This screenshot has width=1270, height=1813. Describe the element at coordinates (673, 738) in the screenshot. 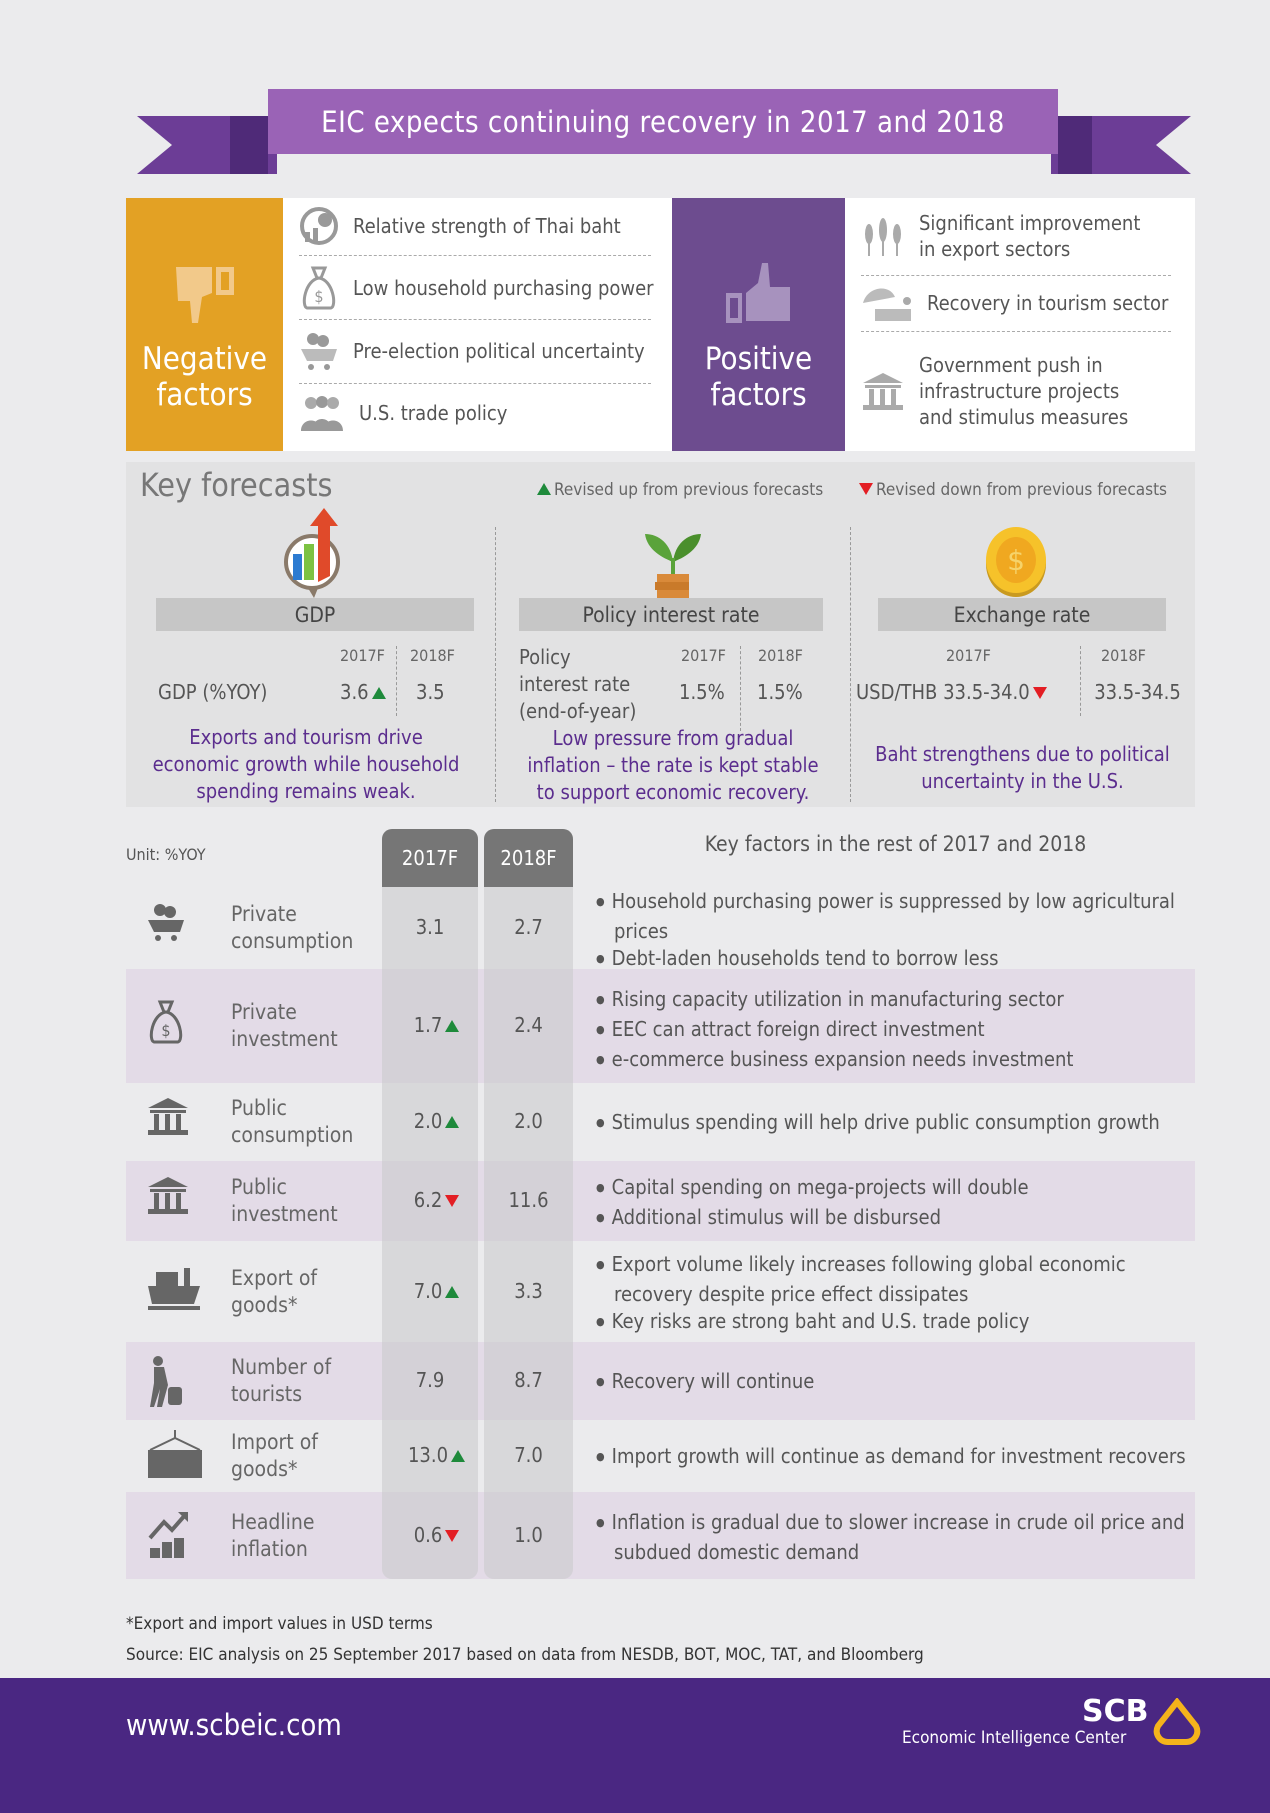

I see `note-line: Low pressure from gradual` at that location.